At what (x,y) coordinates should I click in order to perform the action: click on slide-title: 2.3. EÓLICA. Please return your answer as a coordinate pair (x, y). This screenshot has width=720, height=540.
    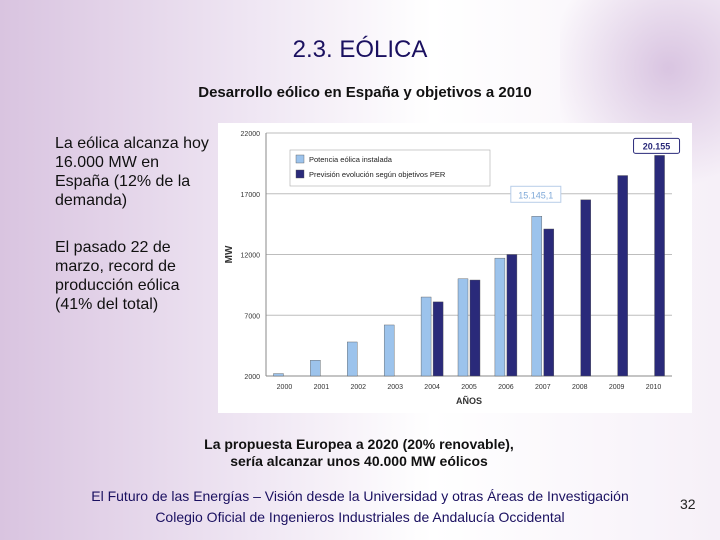
    Looking at the image, I should click on (360, 49).